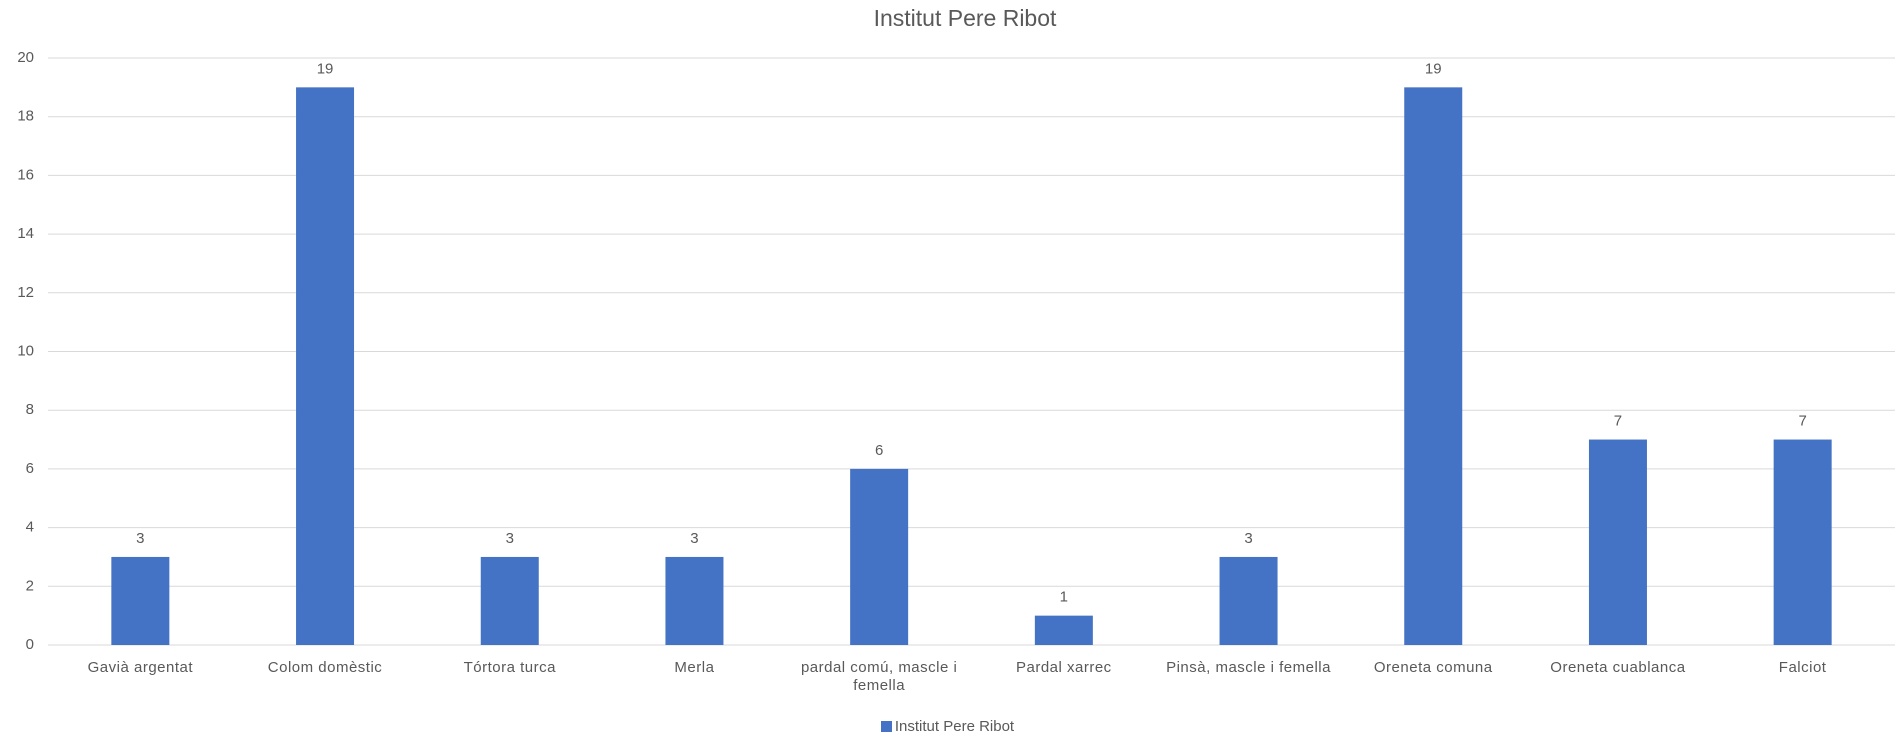 This screenshot has height=736, width=1895. What do you see at coordinates (1433, 667) in the screenshot?
I see `x-tick-label: Oreneta comuna` at bounding box center [1433, 667].